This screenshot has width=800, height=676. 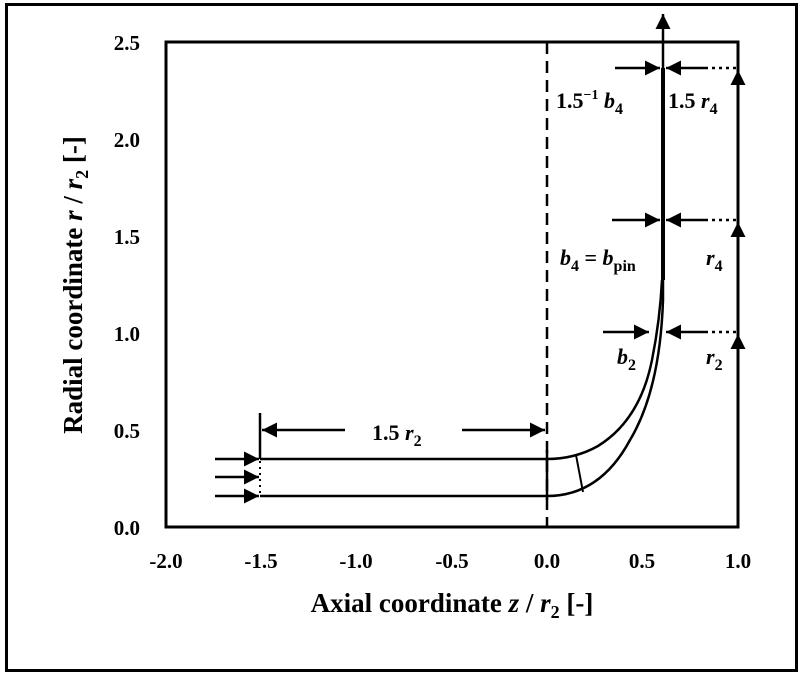 I want to click on x-tick-labels: -2.0 -1.5 -1.0 -0.5 0.0 0.5 1.0, so click(x=450, y=561).